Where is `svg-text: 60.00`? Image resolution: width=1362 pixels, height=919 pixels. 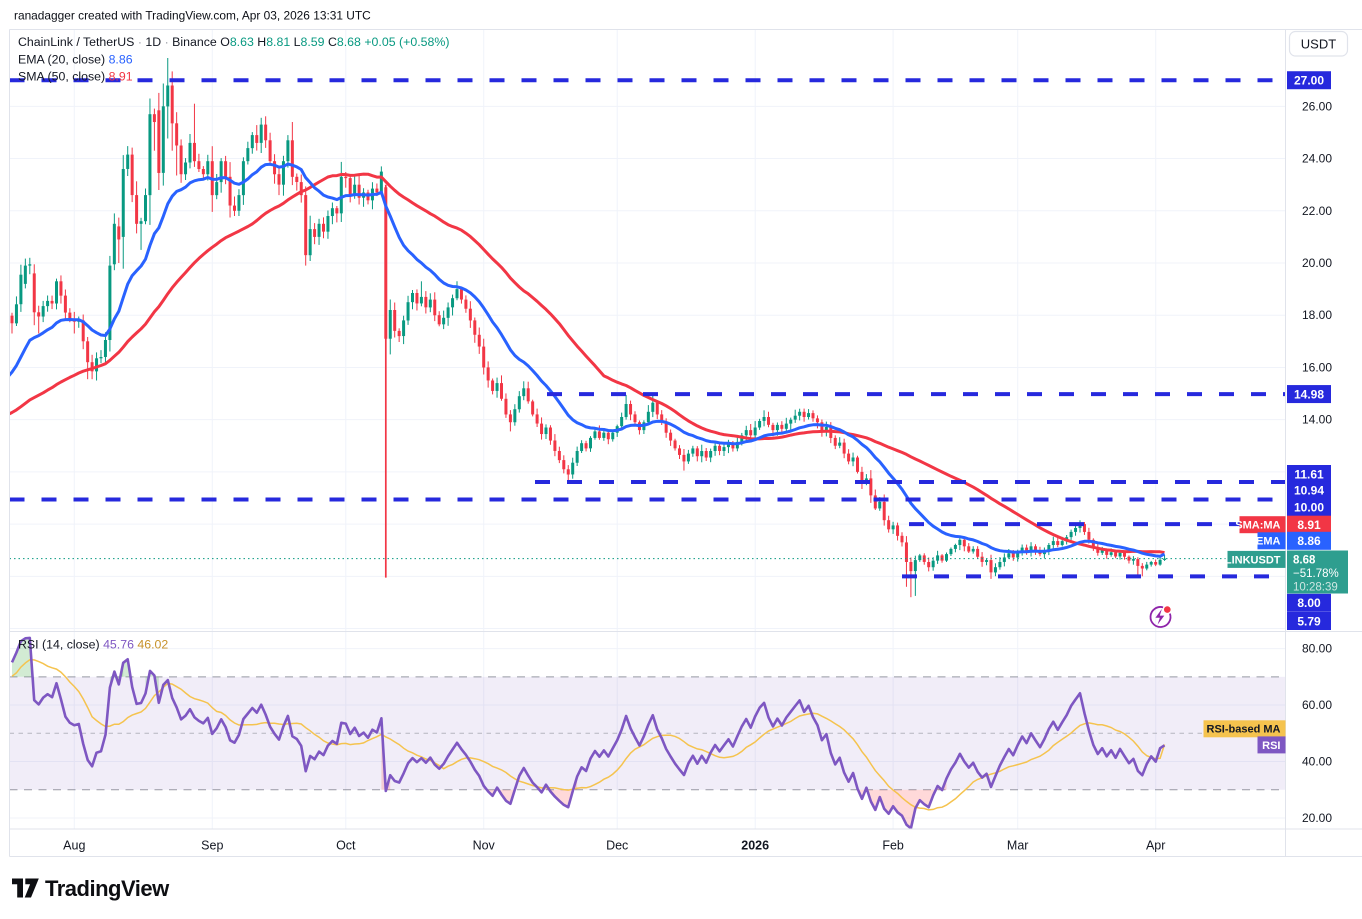
svg-text: 60.00 is located at coordinates (1317, 705).